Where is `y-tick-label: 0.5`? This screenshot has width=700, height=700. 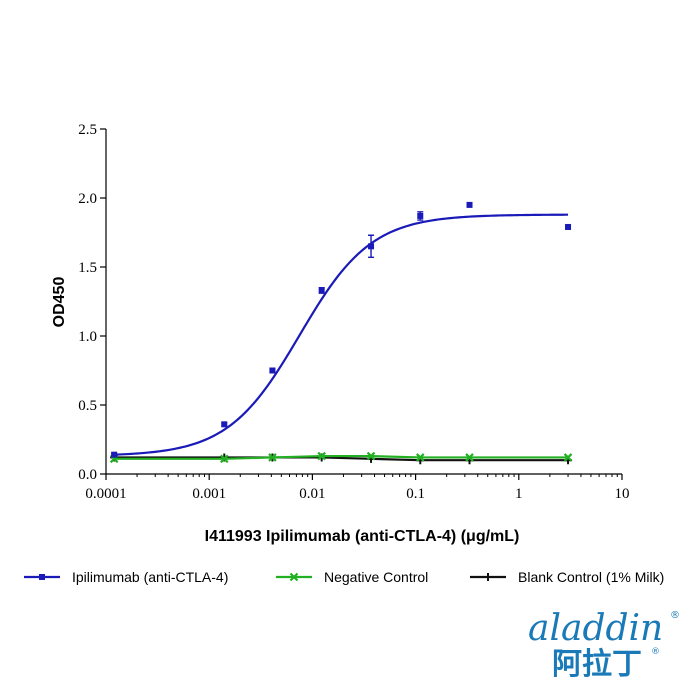 y-tick-label: 0.5 is located at coordinates (87, 406).